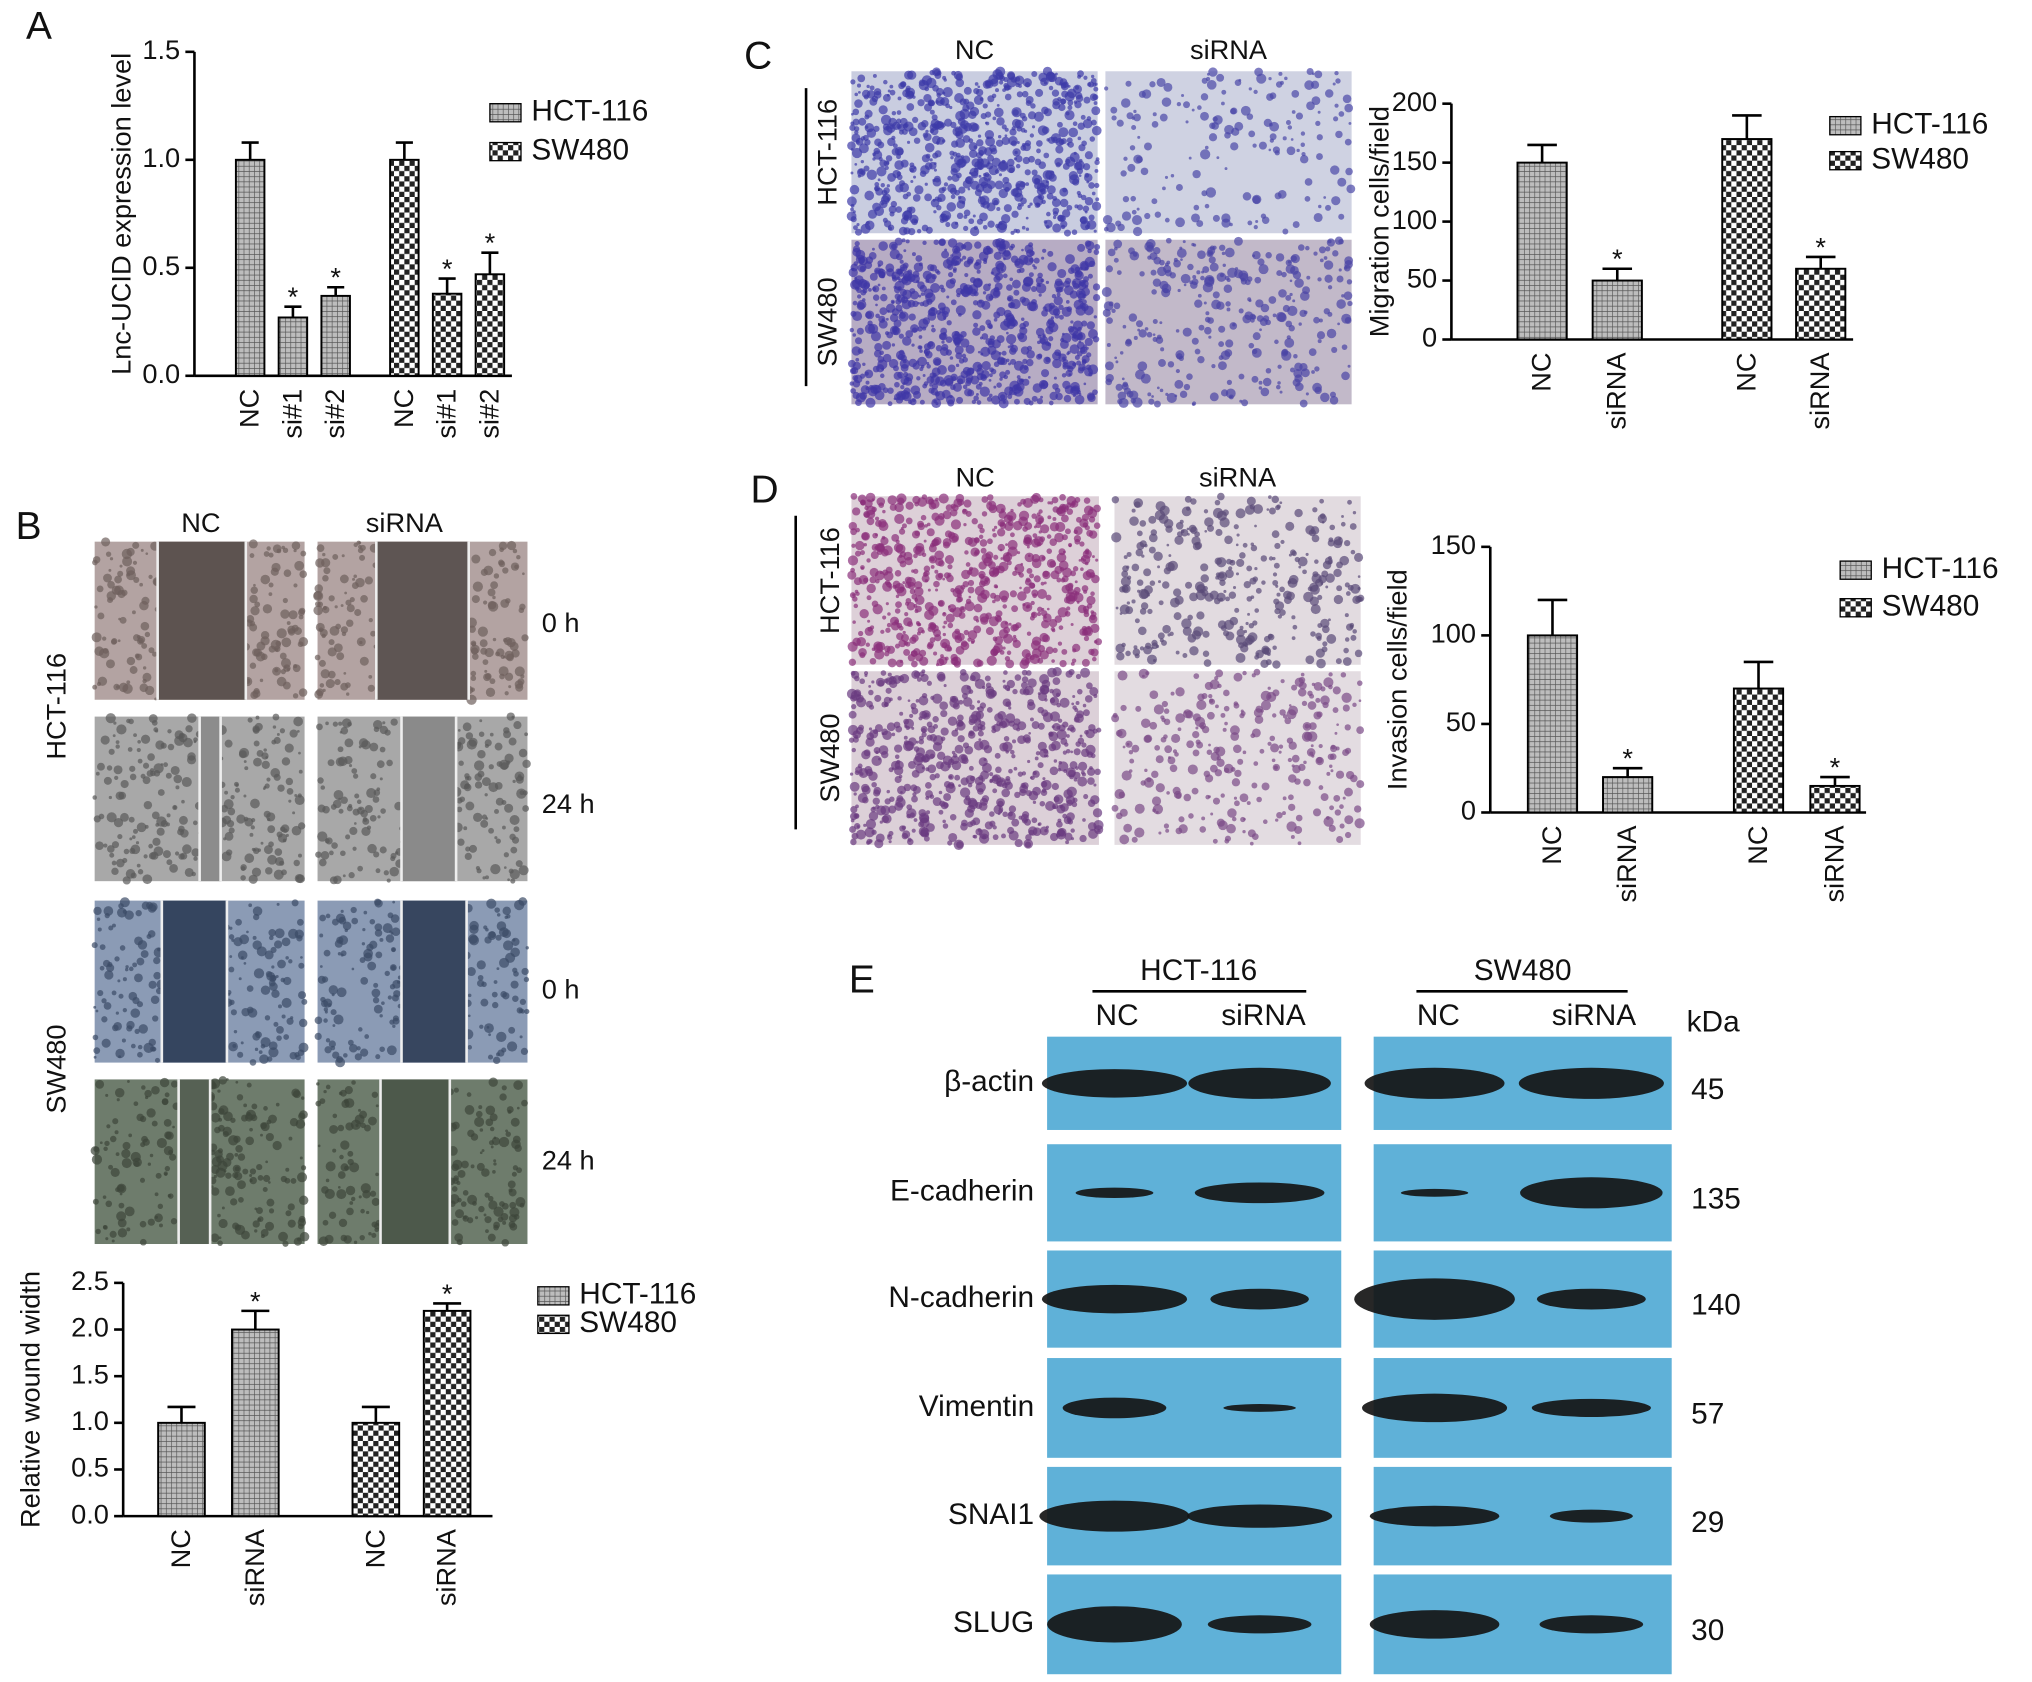 The height and width of the screenshot is (1682, 2032). Describe the element at coordinates (1551, 844) in the screenshot. I see `x-tick-label: NC` at that location.